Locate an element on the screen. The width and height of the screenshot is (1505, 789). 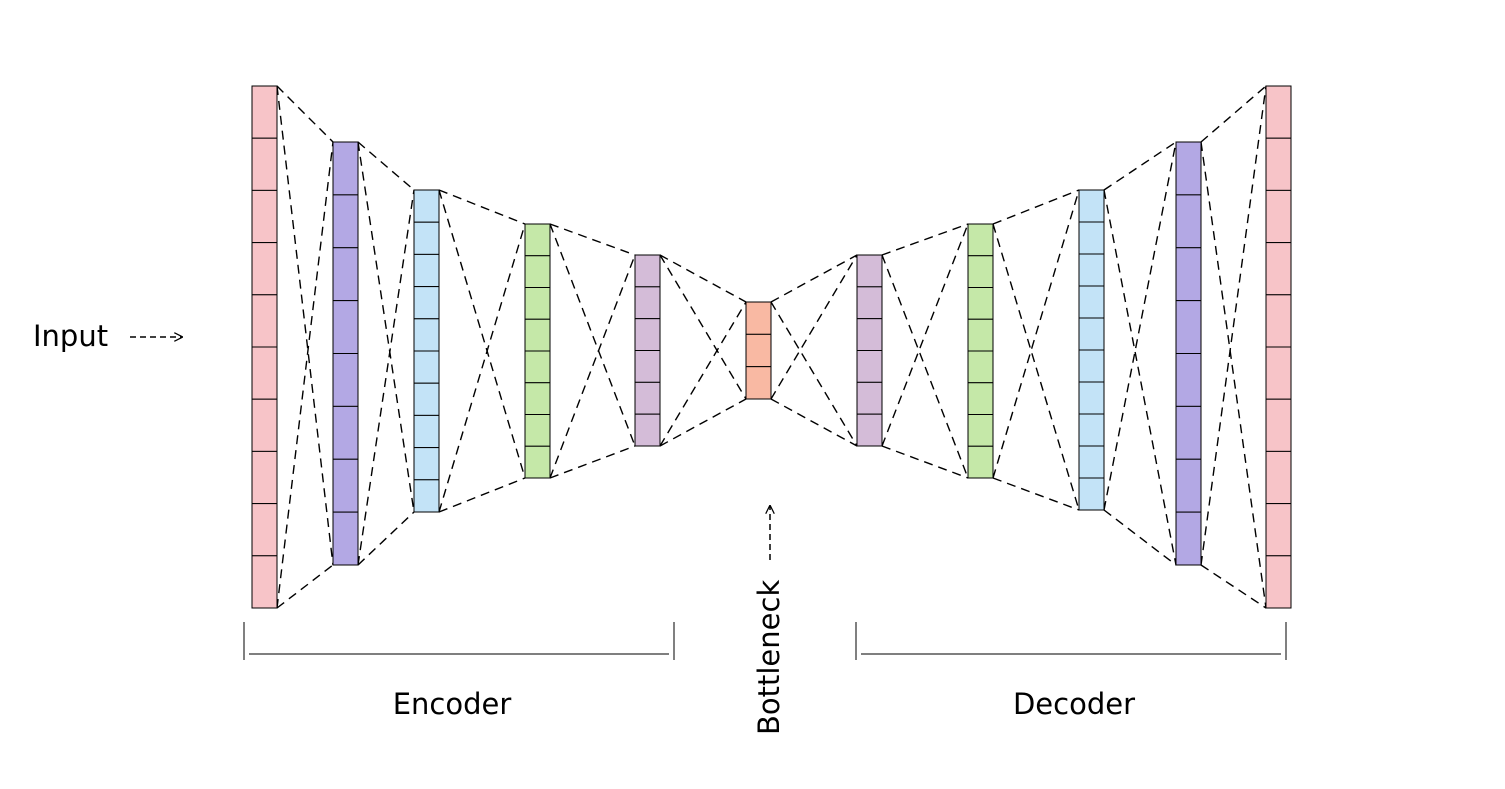
bottleneck-layer is located at coordinates (758, 350).